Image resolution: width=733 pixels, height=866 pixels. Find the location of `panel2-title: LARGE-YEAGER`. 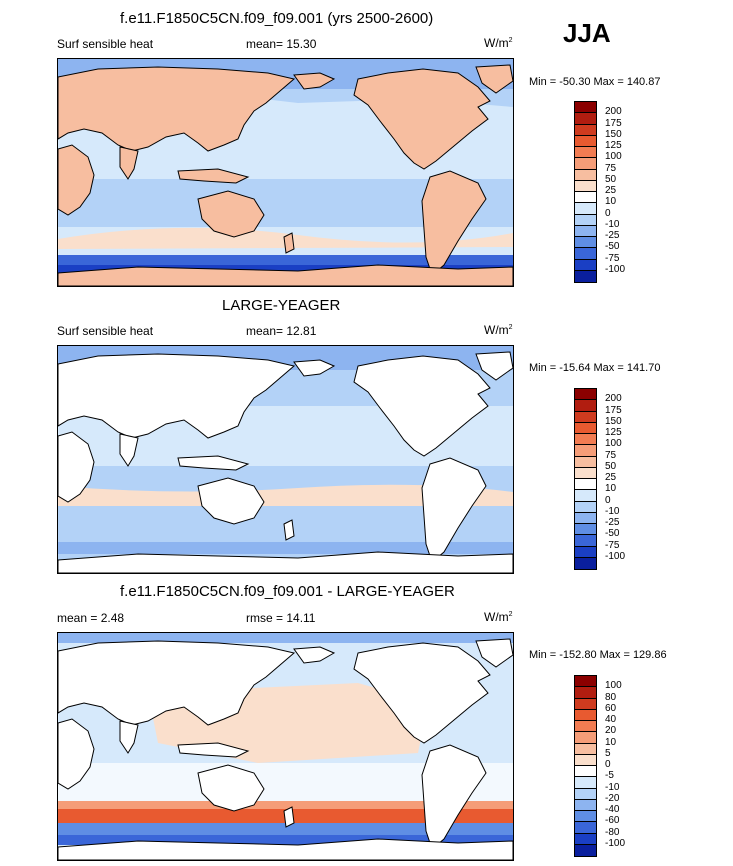

panel2-title: LARGE-YEAGER is located at coordinates (281, 305).